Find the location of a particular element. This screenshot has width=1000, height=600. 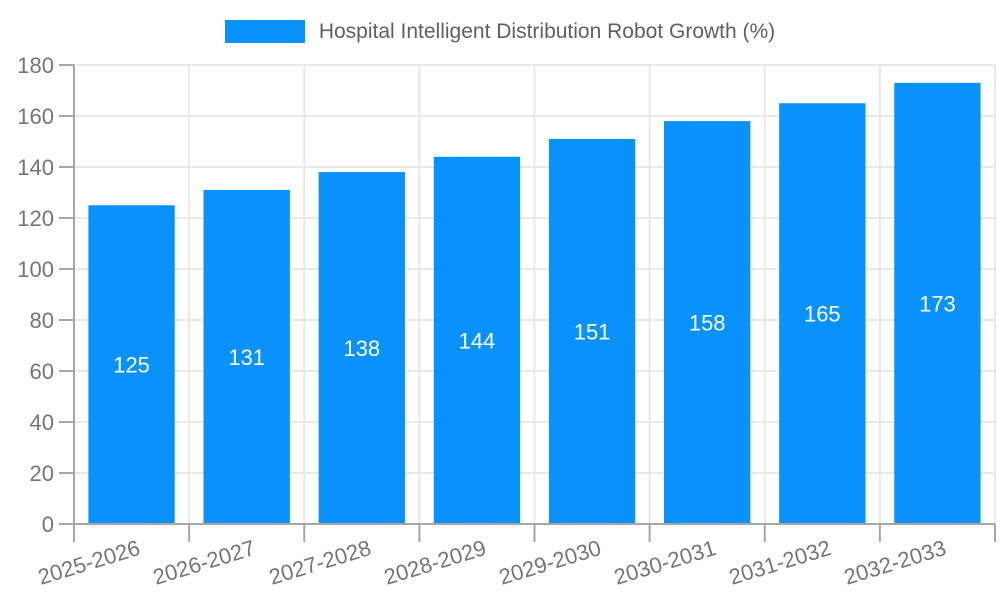

y-axis-tick-label: 20 is located at coordinates (42, 473).